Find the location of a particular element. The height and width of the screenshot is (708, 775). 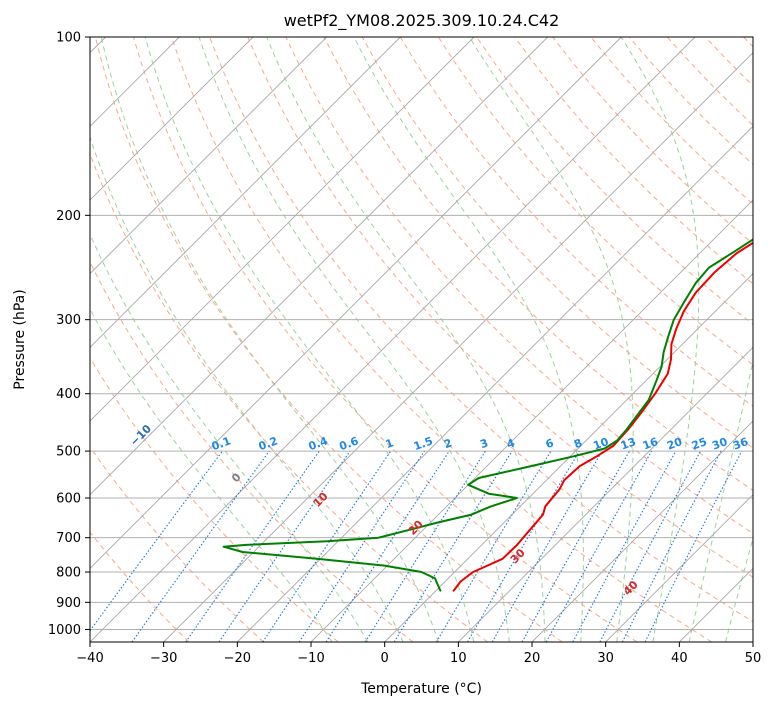

y-tick-label: 100 is located at coordinates (68, 38).